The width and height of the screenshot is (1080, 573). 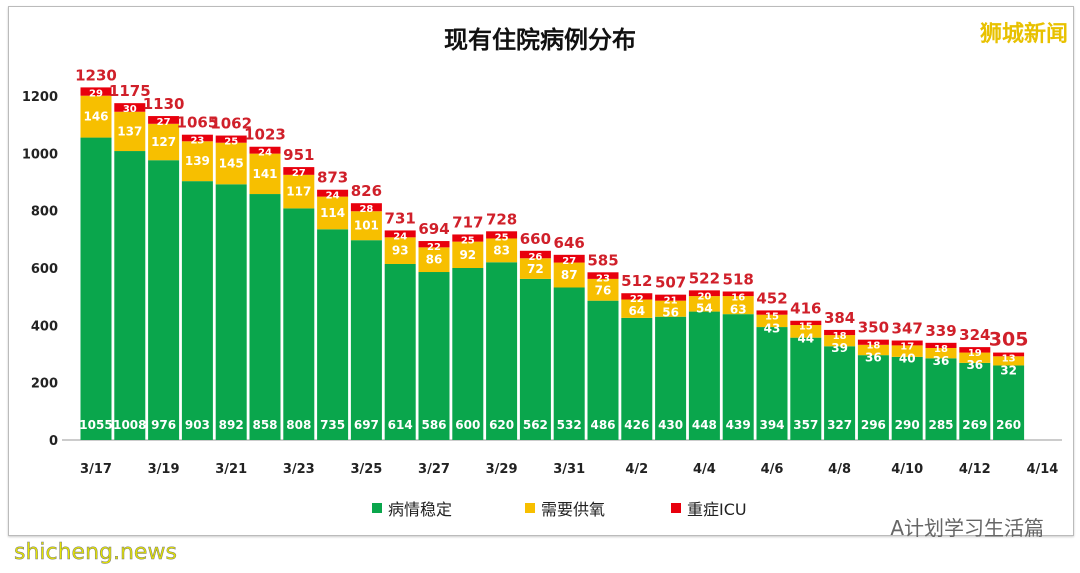 I want to click on data-label: 64, so click(x=636, y=311).